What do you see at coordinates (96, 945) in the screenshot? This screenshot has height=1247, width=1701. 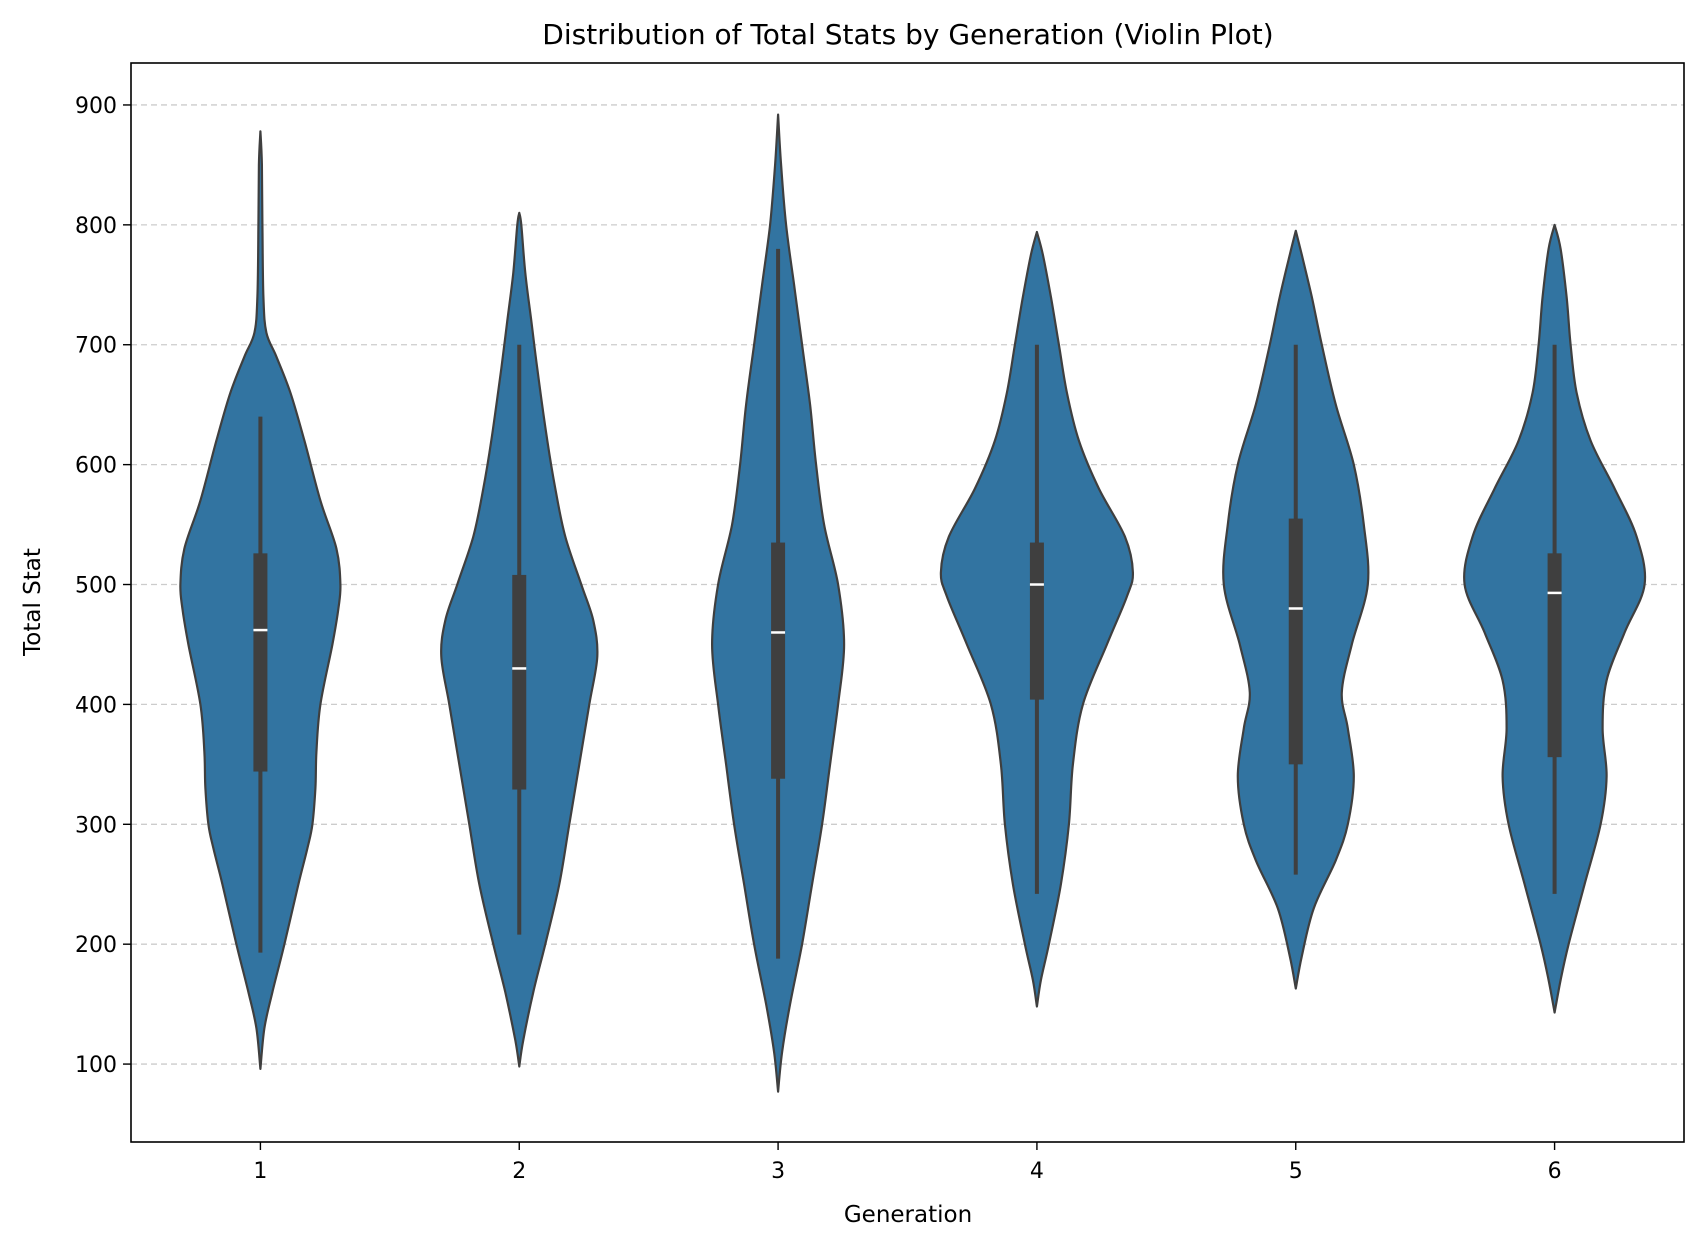 I see `y-tick-label: 200` at bounding box center [96, 945].